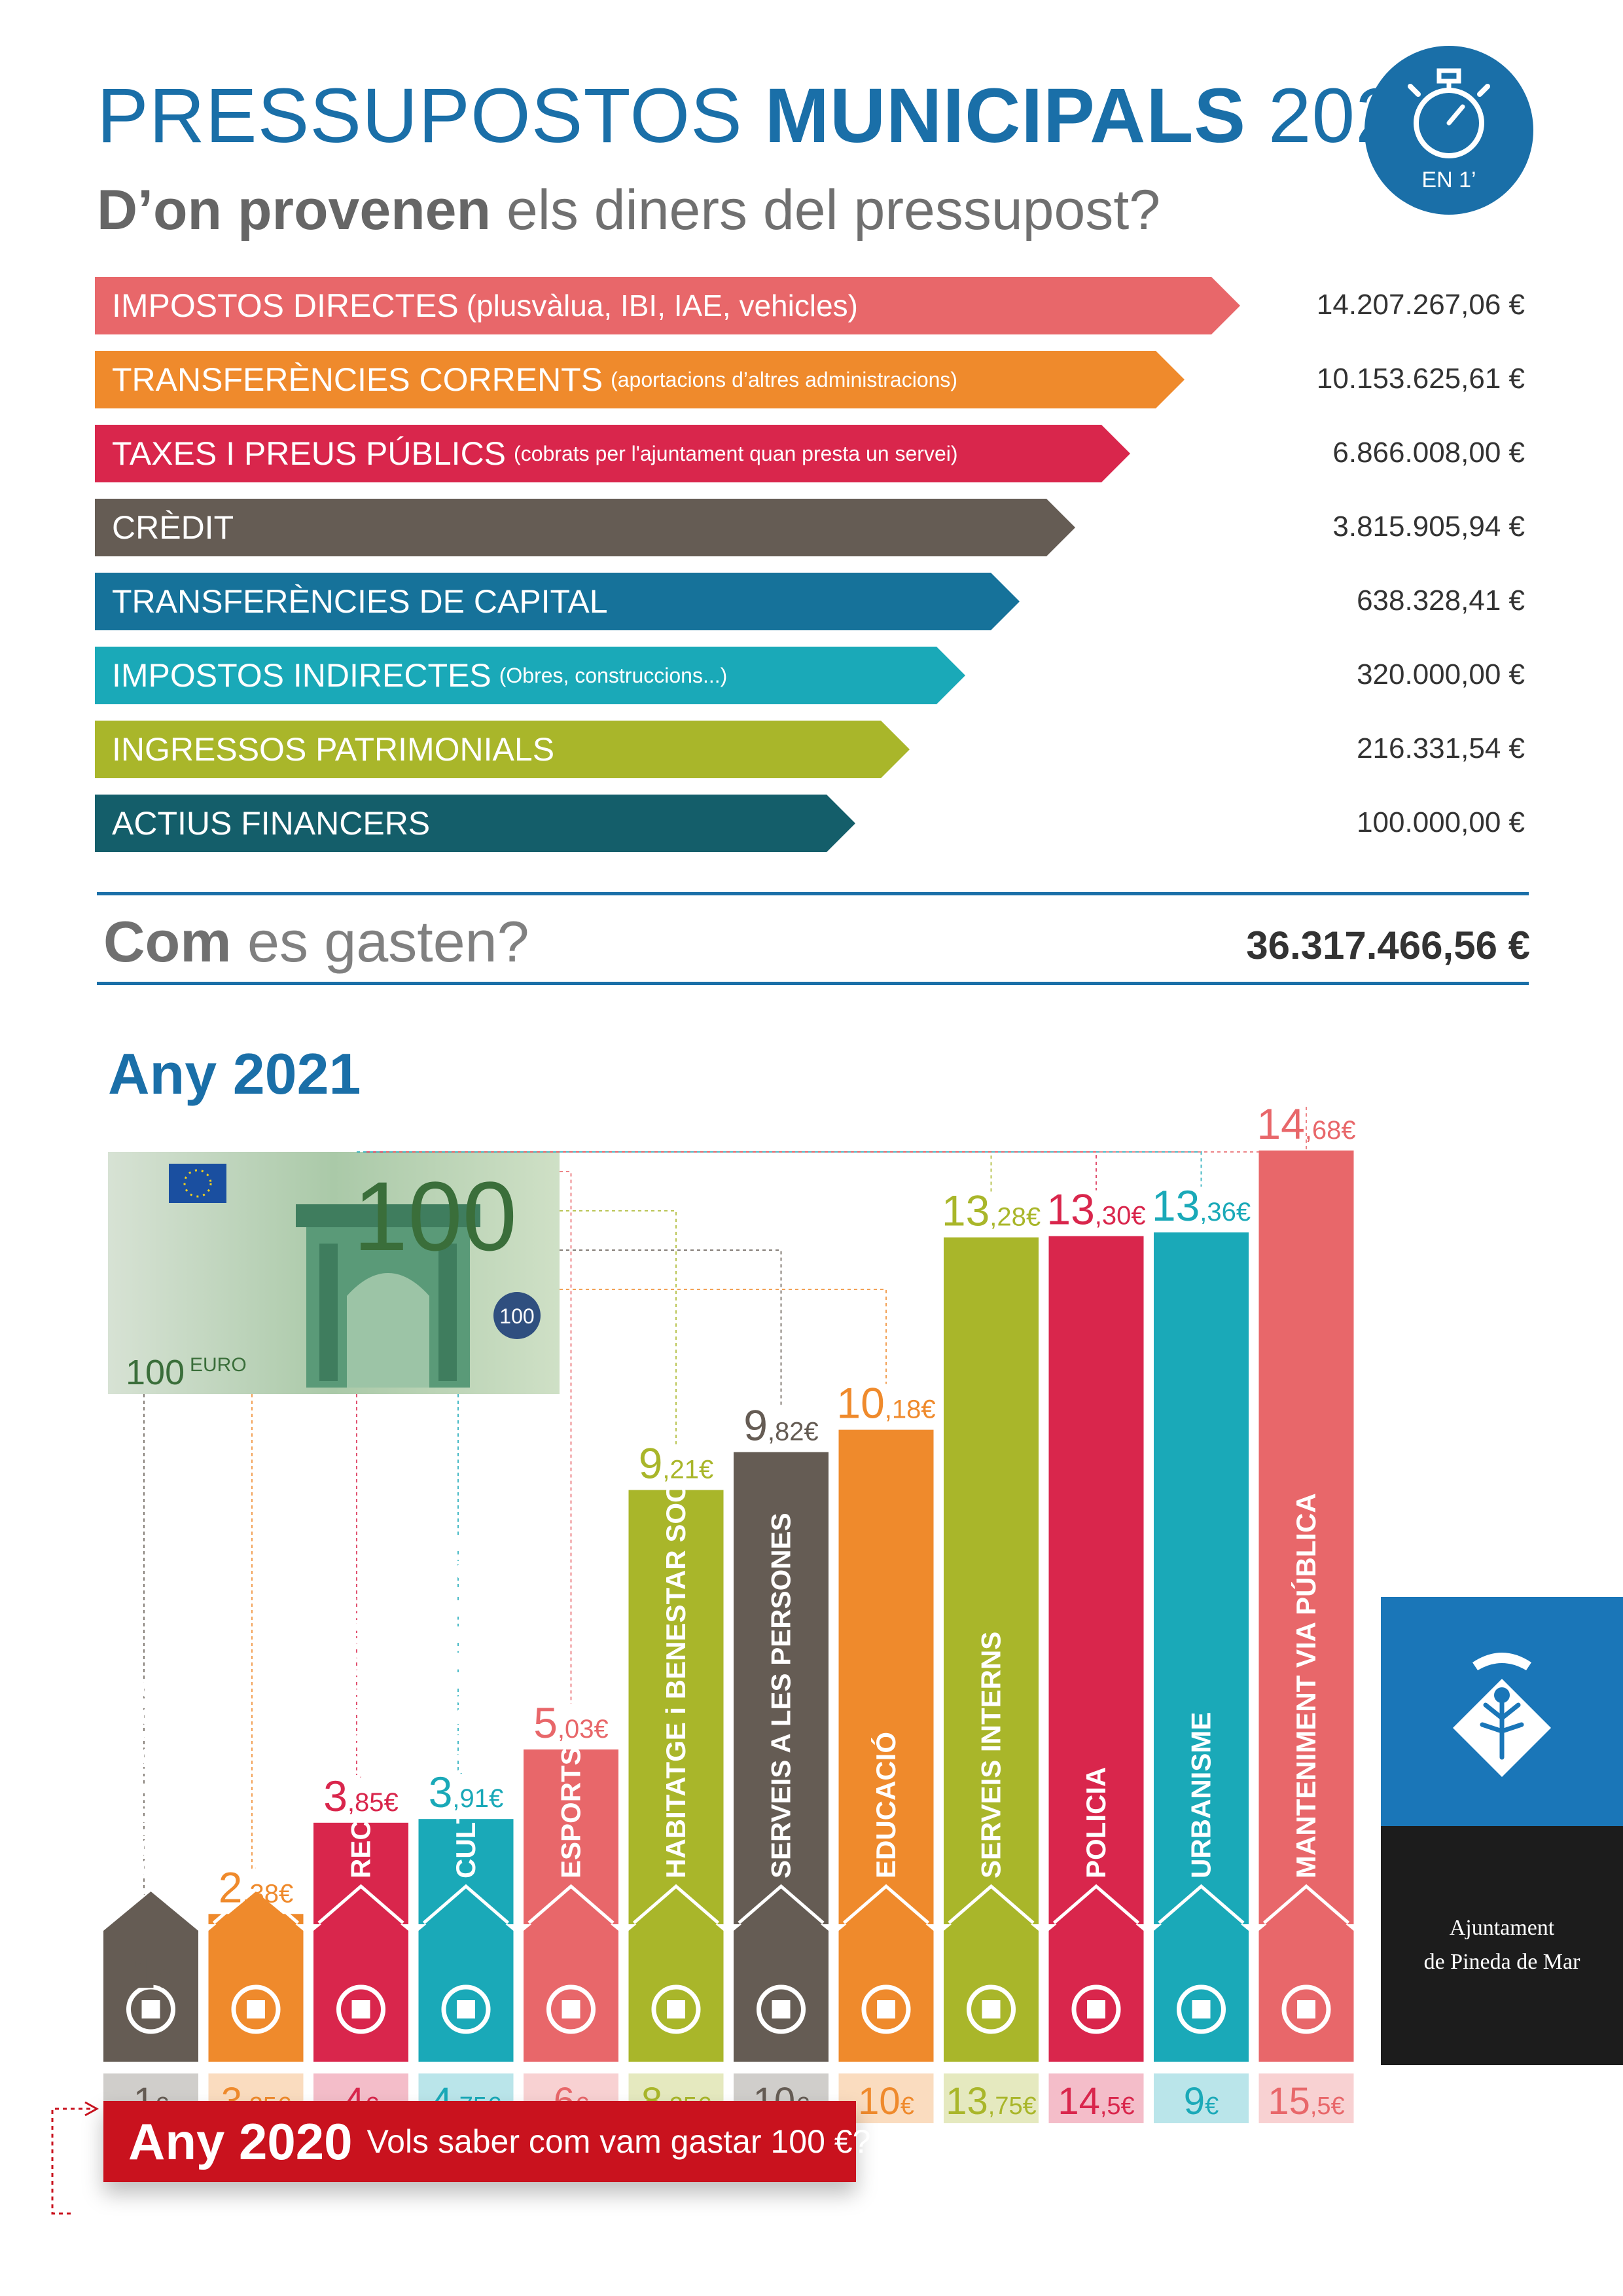 The height and width of the screenshot is (2296, 1623). I want to click on income-label: INGRESSOS PATRIMONIALS, so click(333, 749).